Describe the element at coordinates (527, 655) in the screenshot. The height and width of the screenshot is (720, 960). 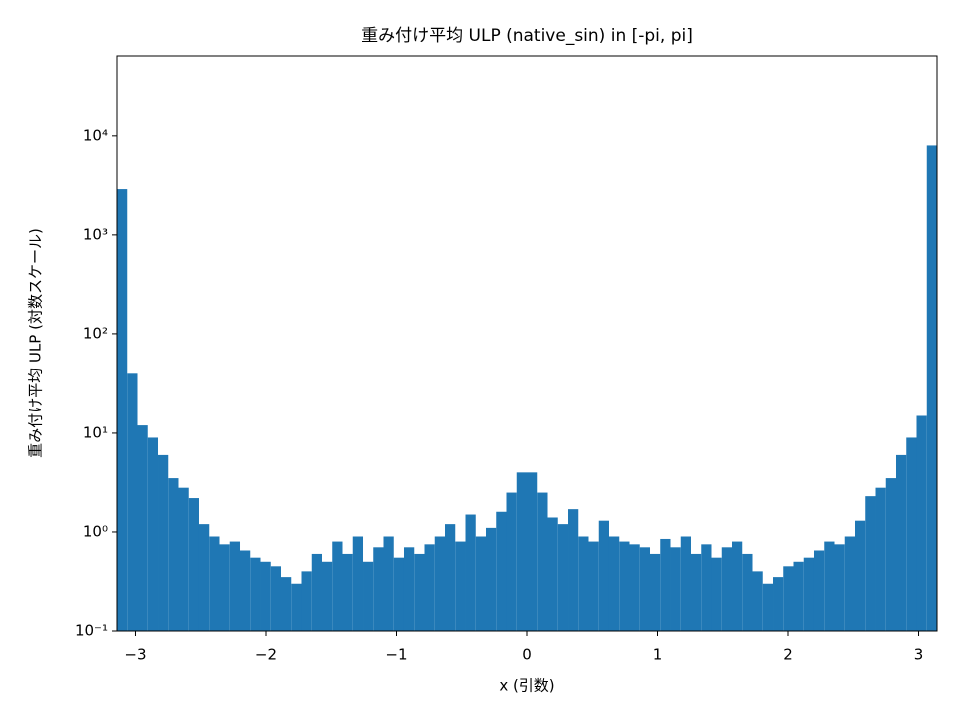
I see `x-tick-label: 0` at that location.